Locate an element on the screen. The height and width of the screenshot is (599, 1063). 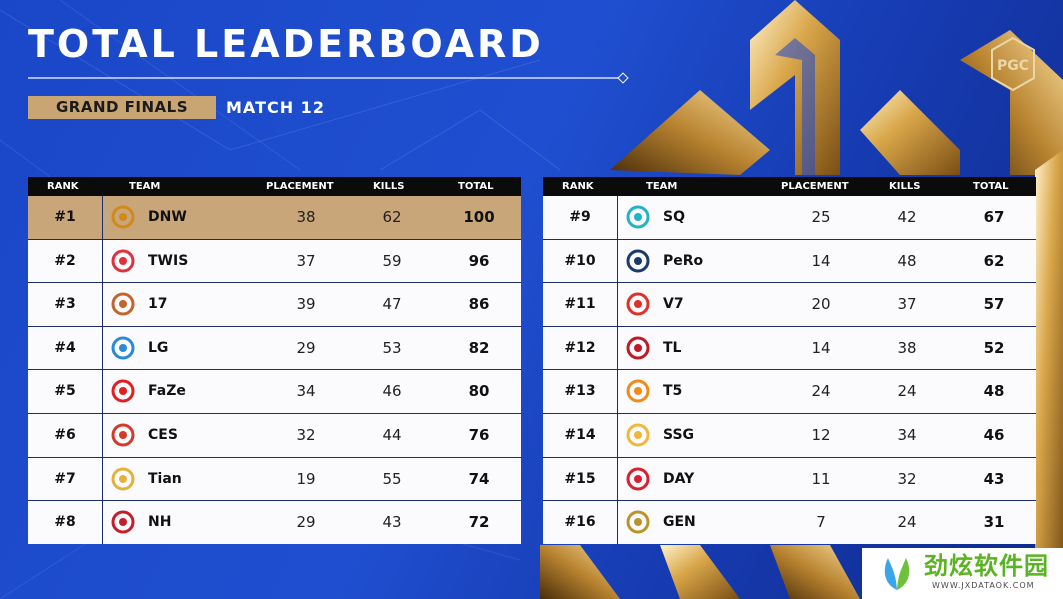
kills-cell: 46 is located at coordinates (392, 391).